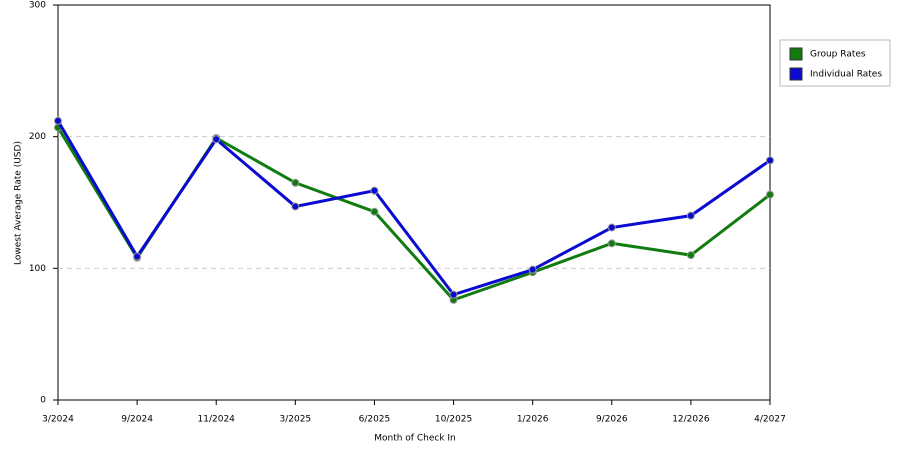  What do you see at coordinates (58, 420) in the screenshot?
I see `x-tick-label: 3/2024` at bounding box center [58, 420].